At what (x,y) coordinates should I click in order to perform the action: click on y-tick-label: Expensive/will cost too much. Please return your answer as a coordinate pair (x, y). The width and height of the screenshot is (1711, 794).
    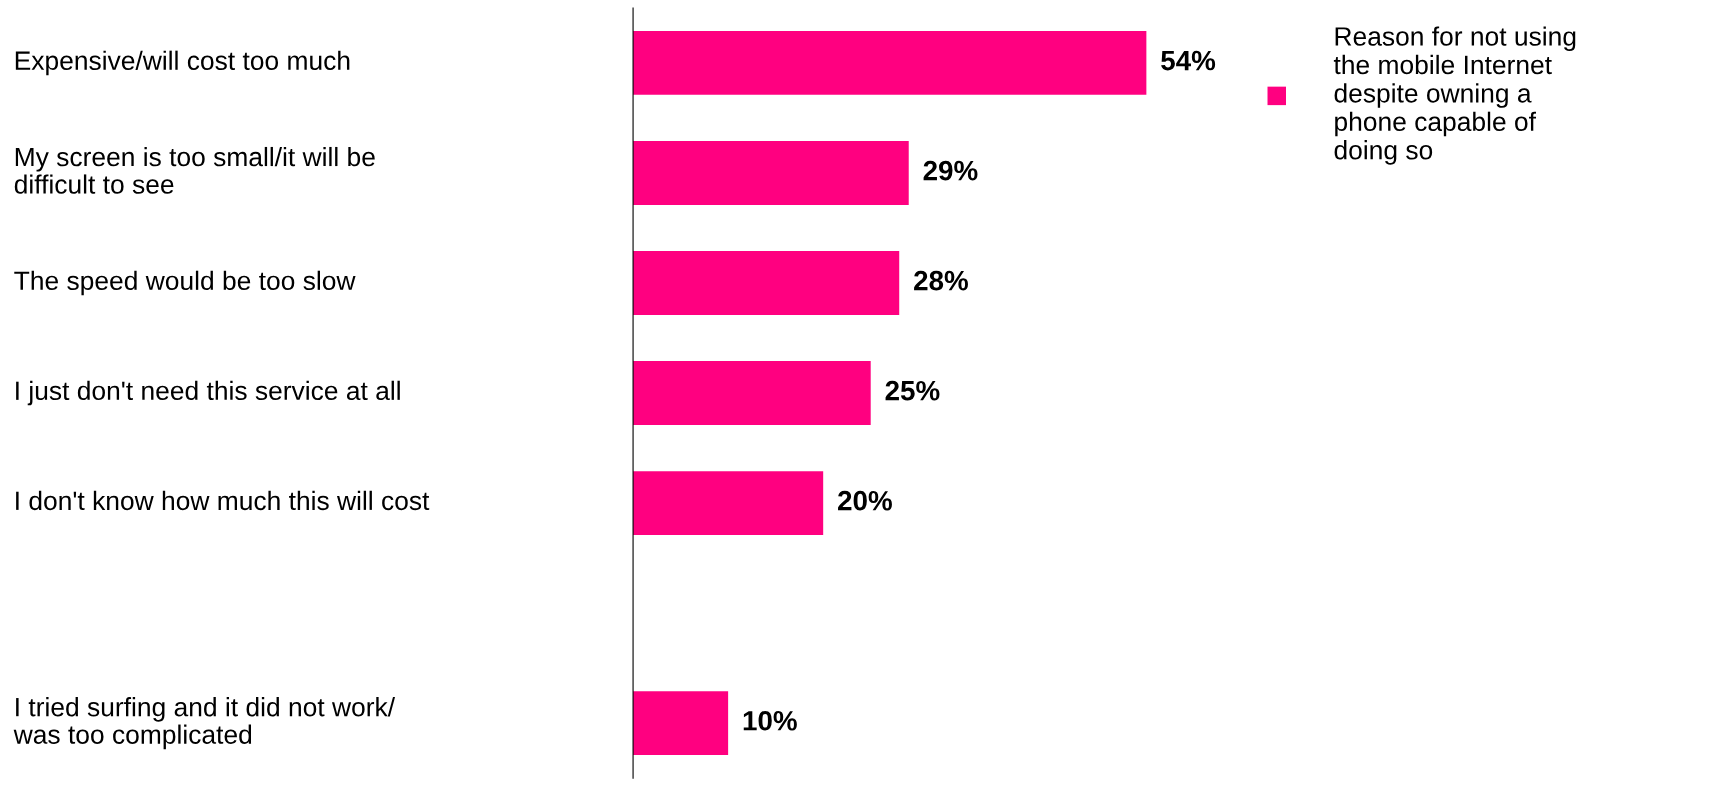
    Looking at the image, I should click on (182, 63).